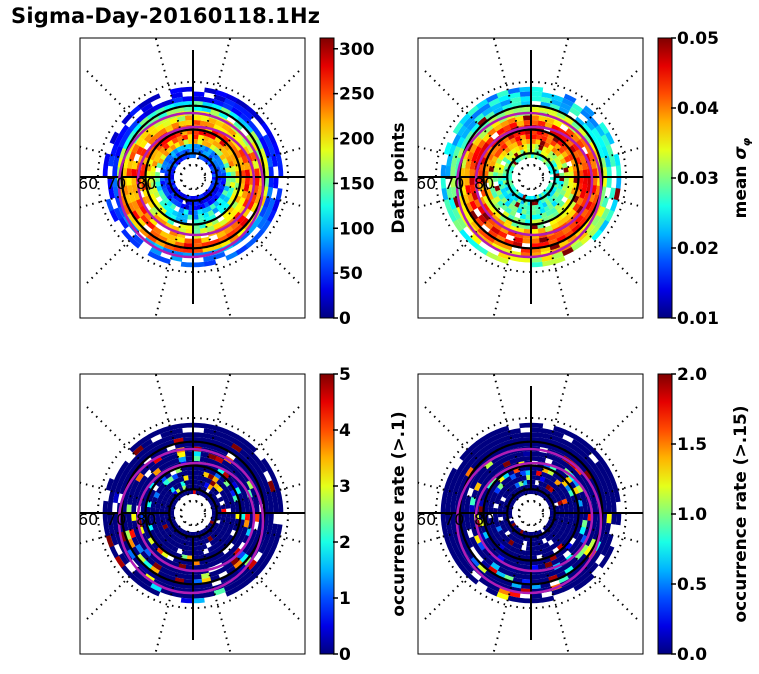  What do you see at coordinates (530, 514) in the screenshot?
I see `polar-grid` at bounding box center [530, 514].